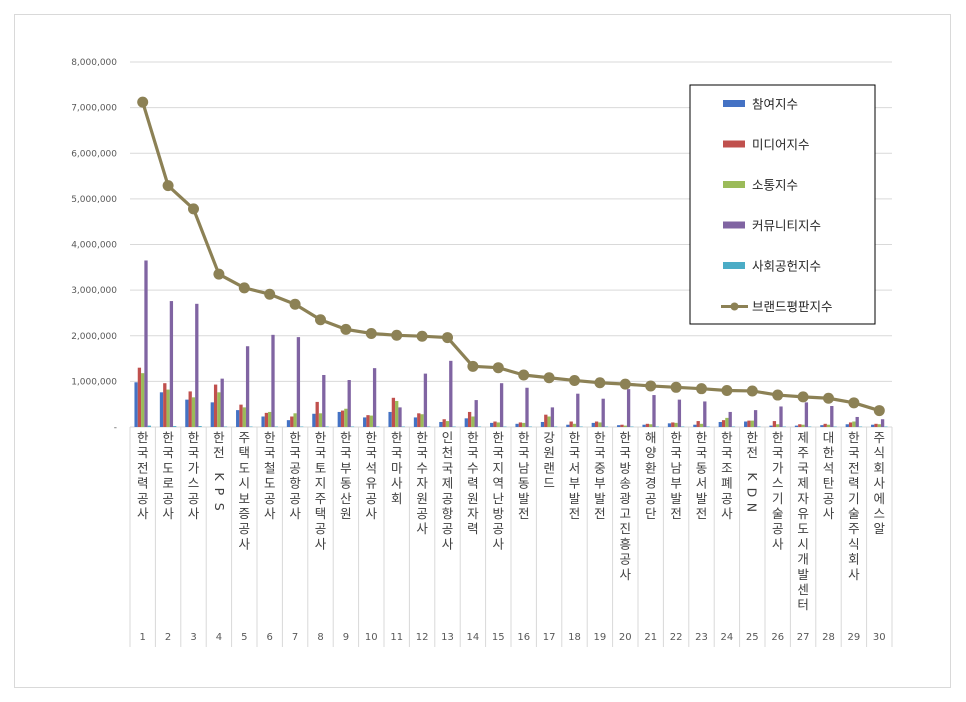 The width and height of the screenshot is (966, 702). Describe the element at coordinates (523, 637) in the screenshot. I see `rank-label: 16` at that location.